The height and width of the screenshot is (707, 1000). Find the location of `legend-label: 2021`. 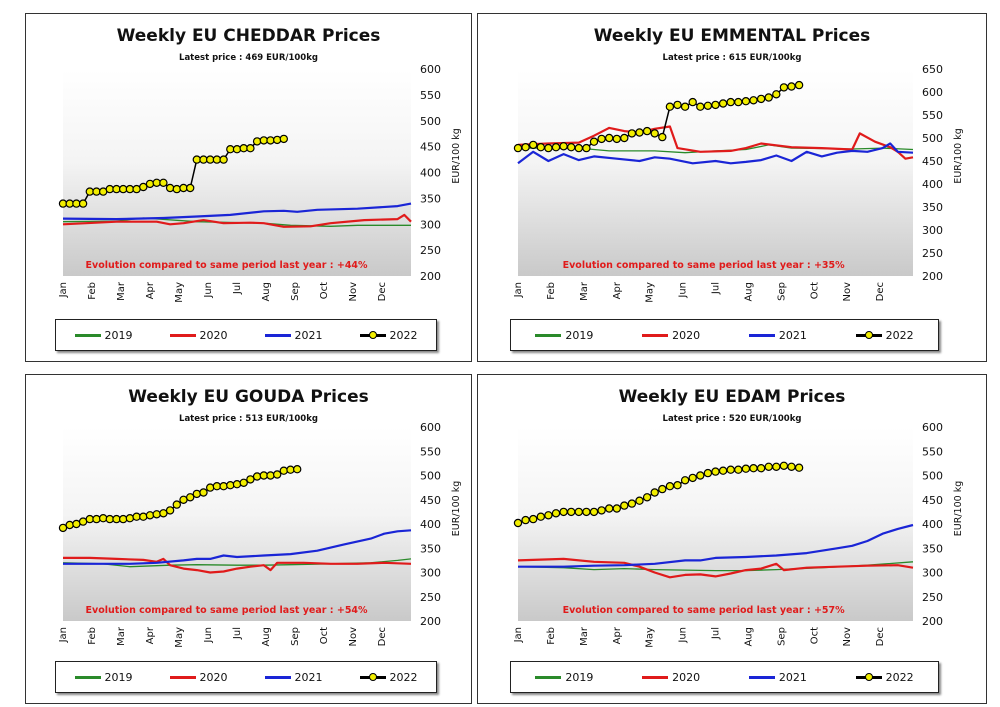

legend-label: 2021 is located at coordinates (792, 677).